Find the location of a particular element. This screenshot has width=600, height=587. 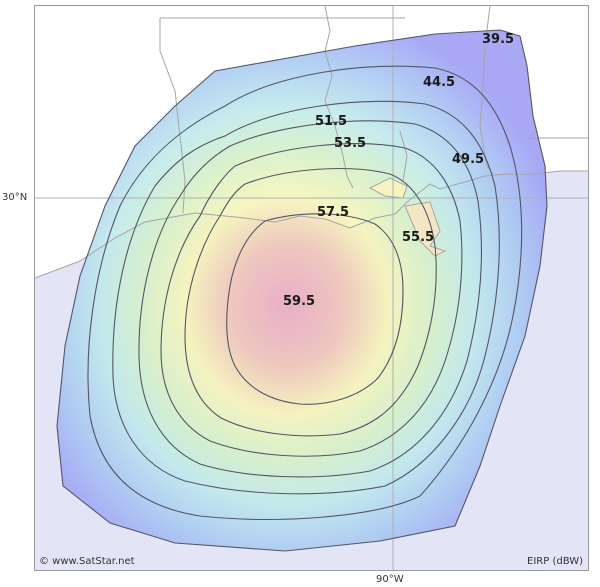

label-51-5: 51.5 is located at coordinates (331, 121).